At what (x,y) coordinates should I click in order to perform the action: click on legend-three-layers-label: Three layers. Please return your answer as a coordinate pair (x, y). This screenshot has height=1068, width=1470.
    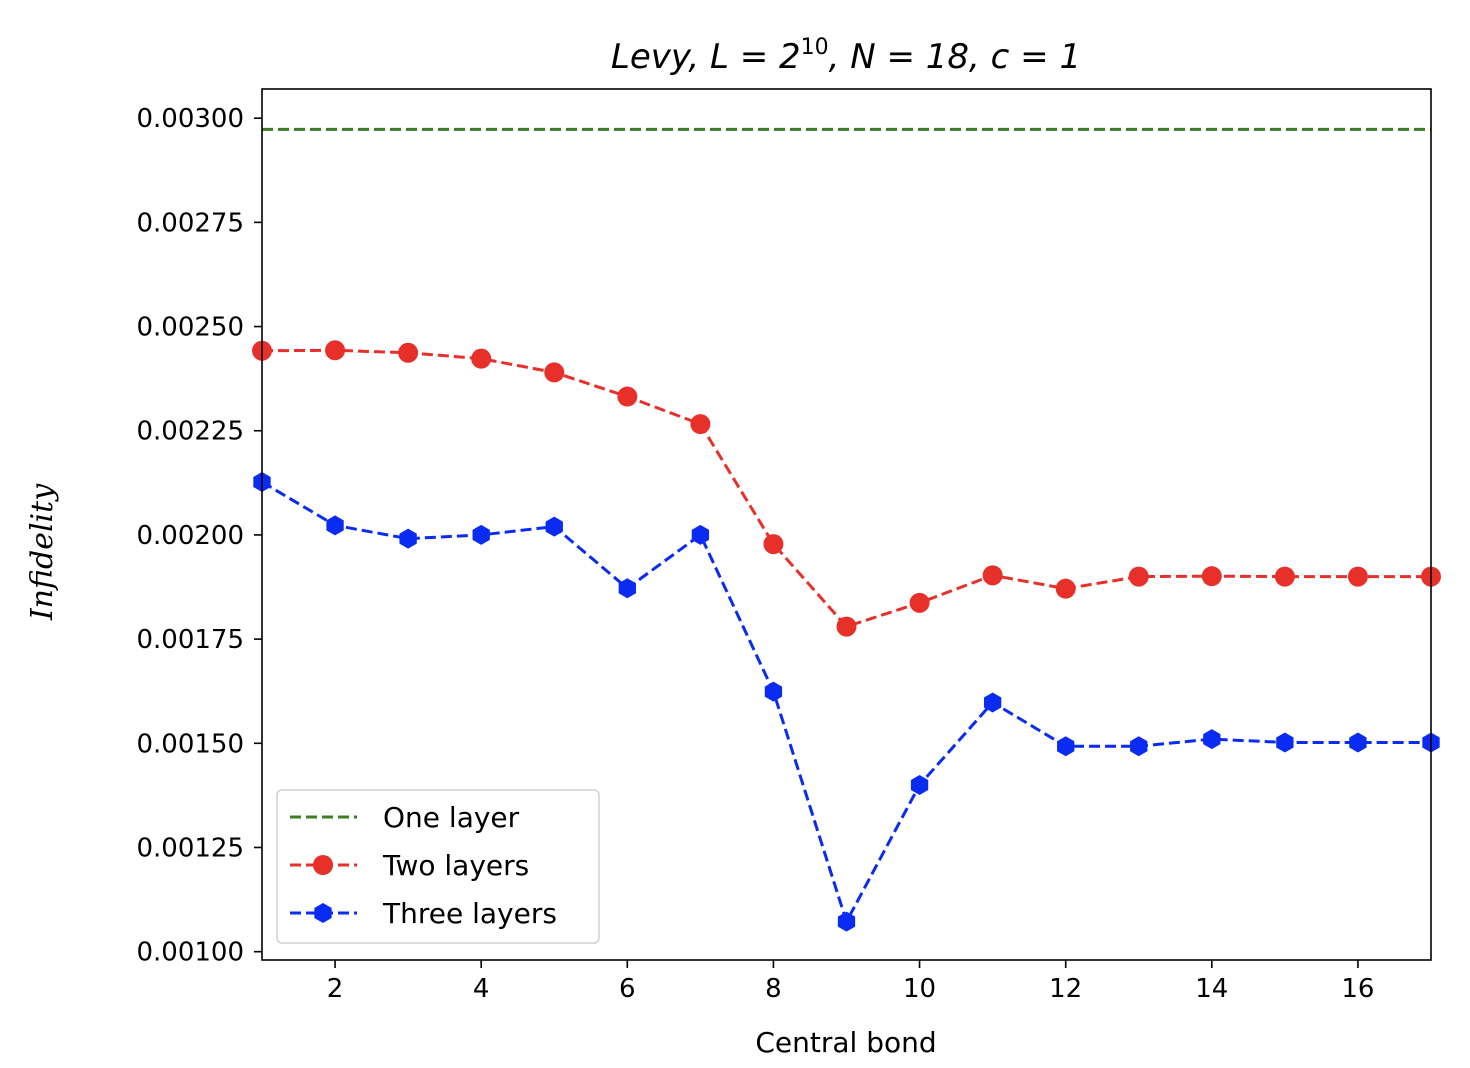
    Looking at the image, I should click on (469, 913).